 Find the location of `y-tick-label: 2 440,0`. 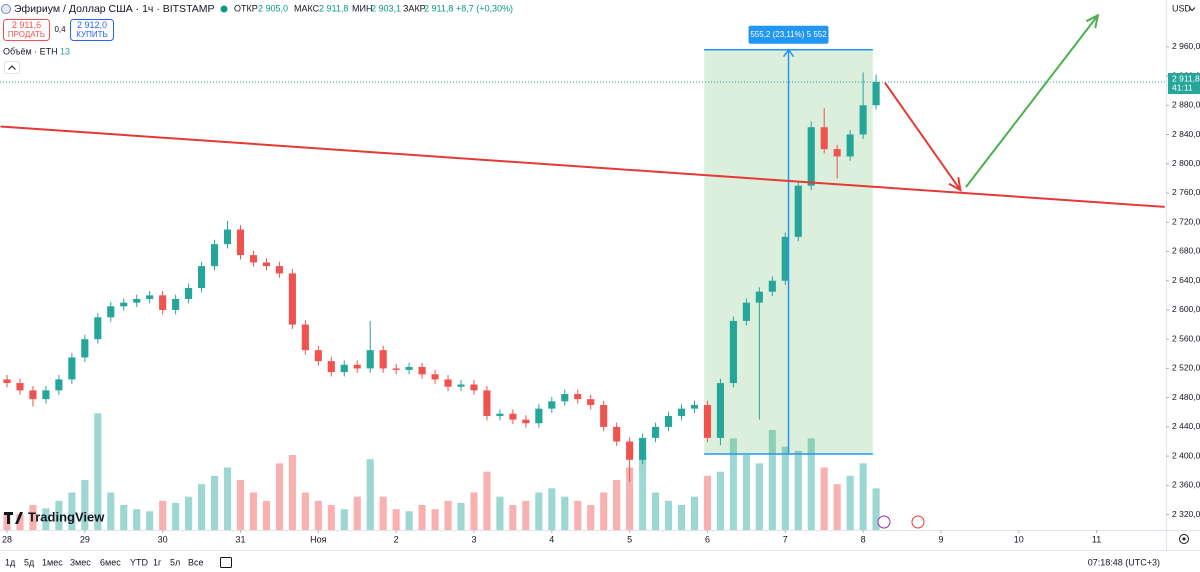

y-tick-label: 2 440,0 is located at coordinates (1186, 426).